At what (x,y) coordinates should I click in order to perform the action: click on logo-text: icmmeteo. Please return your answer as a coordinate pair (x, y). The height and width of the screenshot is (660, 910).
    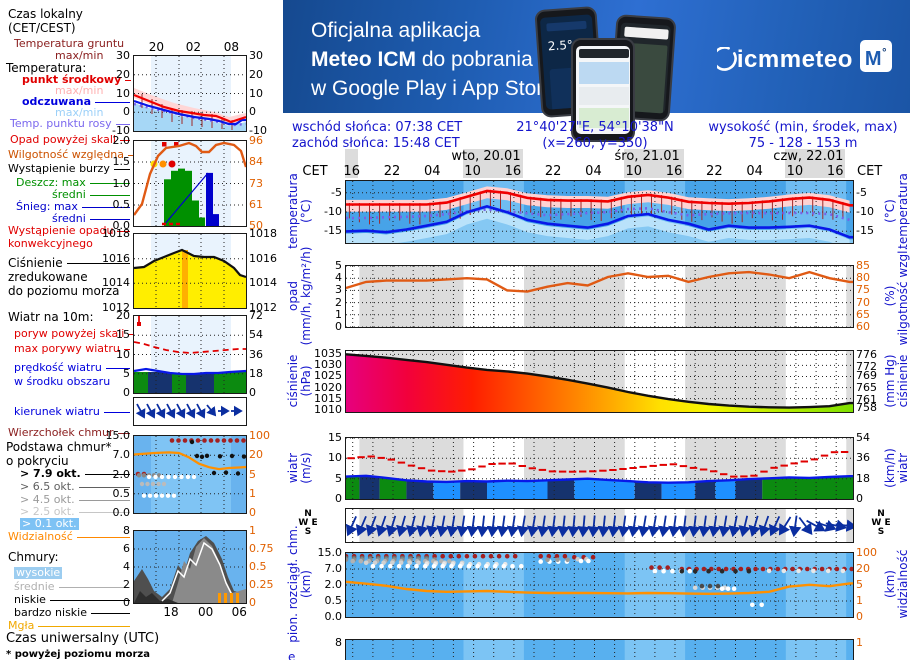
    Looking at the image, I should click on (794, 59).